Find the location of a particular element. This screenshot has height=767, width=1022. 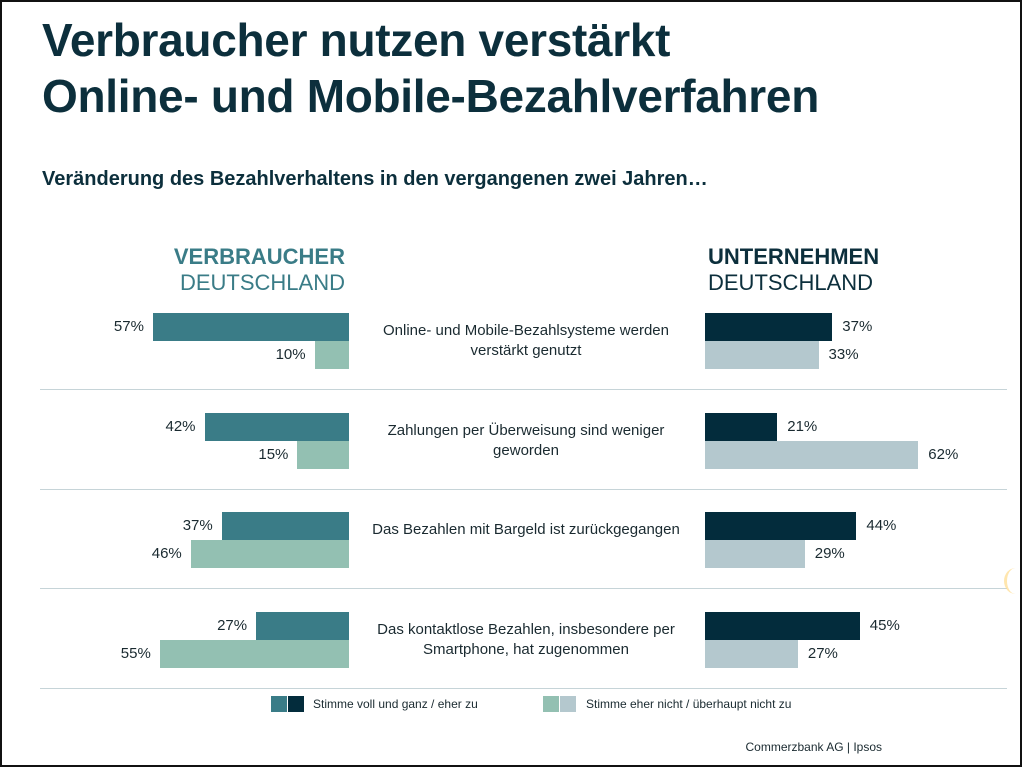

consumer-heading-bold: VERBRAUCHER is located at coordinates (259, 256).